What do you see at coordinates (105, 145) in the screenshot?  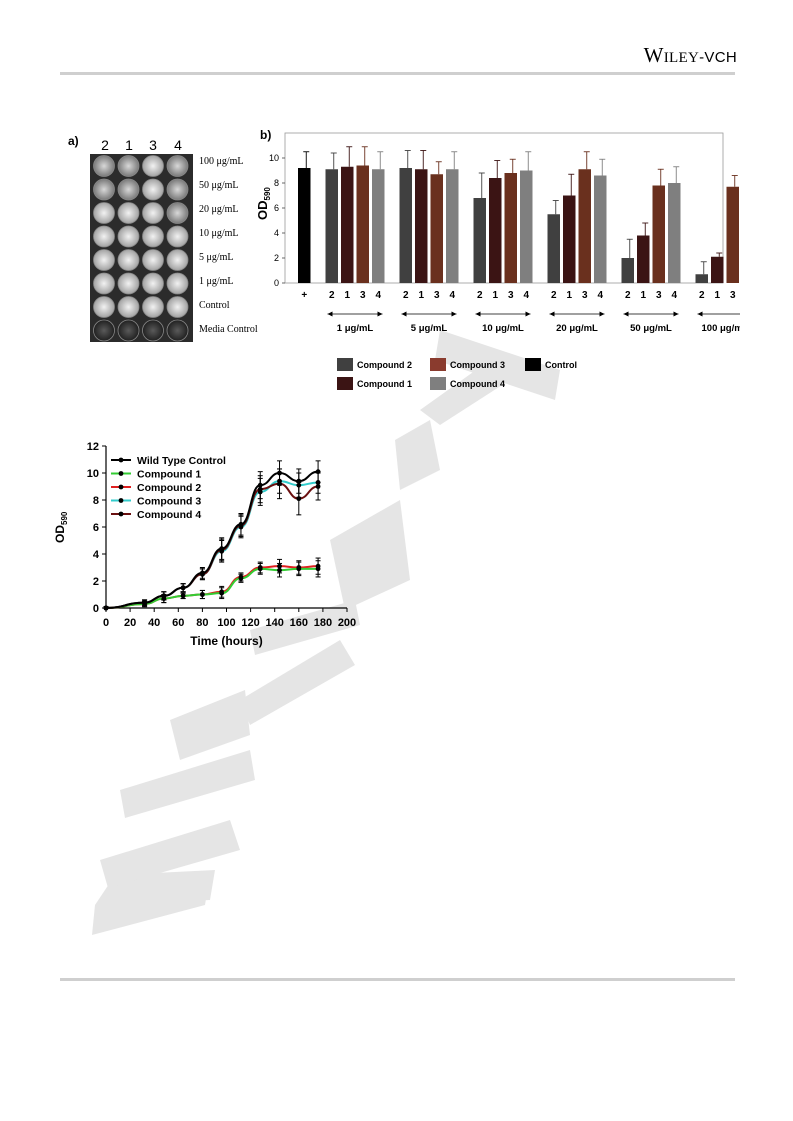 I see `plate-column-label: 2` at bounding box center [105, 145].